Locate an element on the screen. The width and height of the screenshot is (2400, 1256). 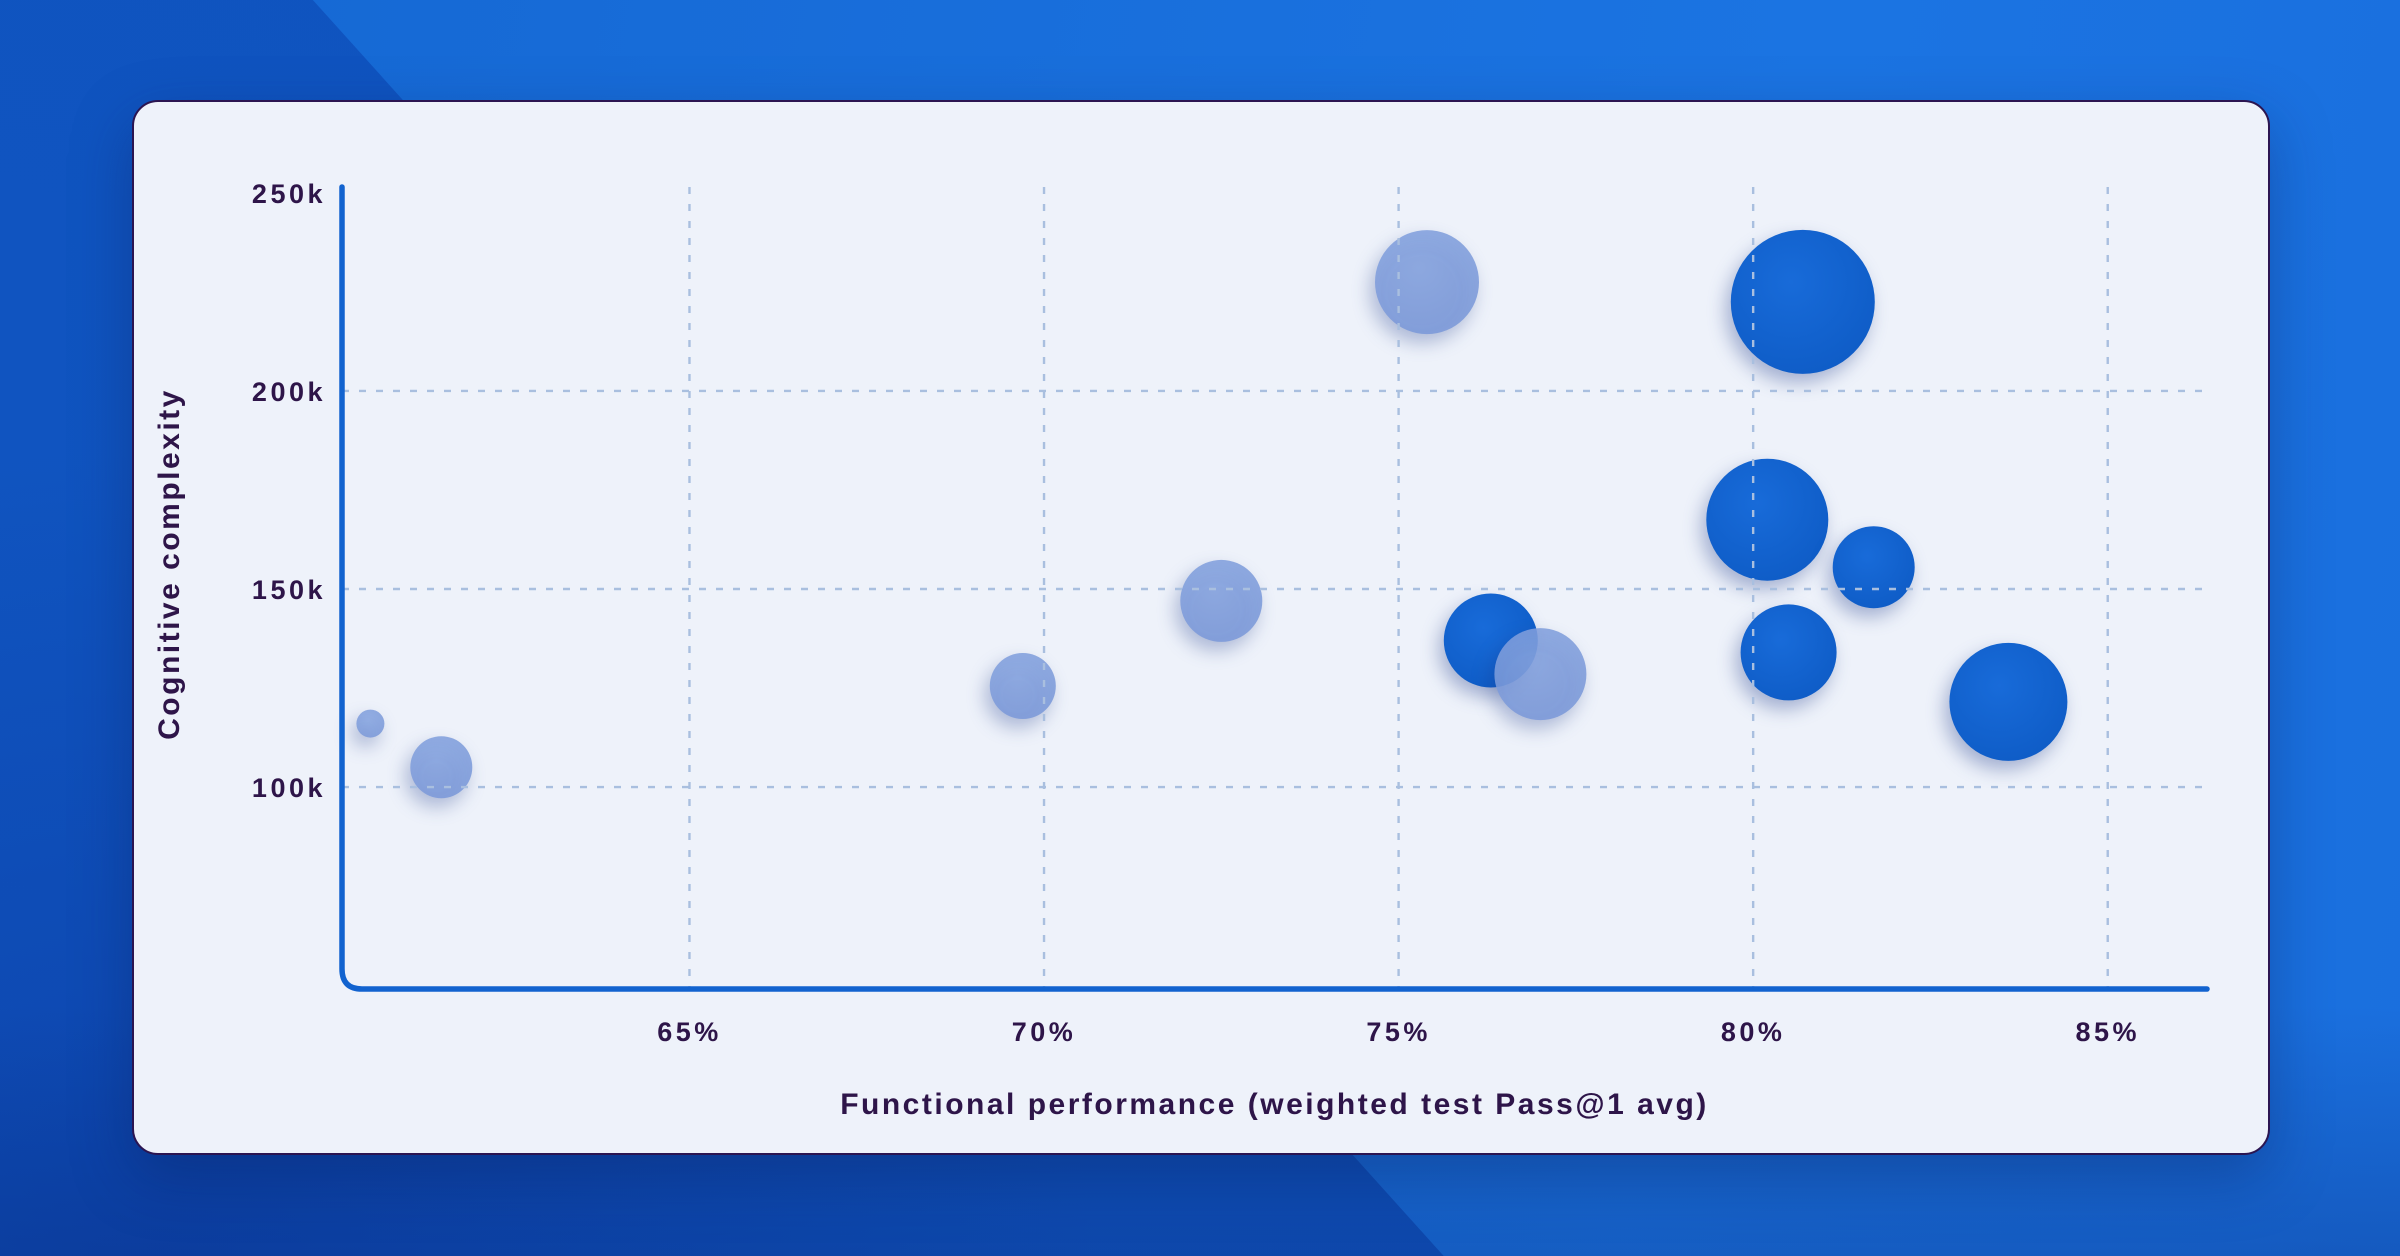
y-tick-150k: 150k is located at coordinates (289, 590).